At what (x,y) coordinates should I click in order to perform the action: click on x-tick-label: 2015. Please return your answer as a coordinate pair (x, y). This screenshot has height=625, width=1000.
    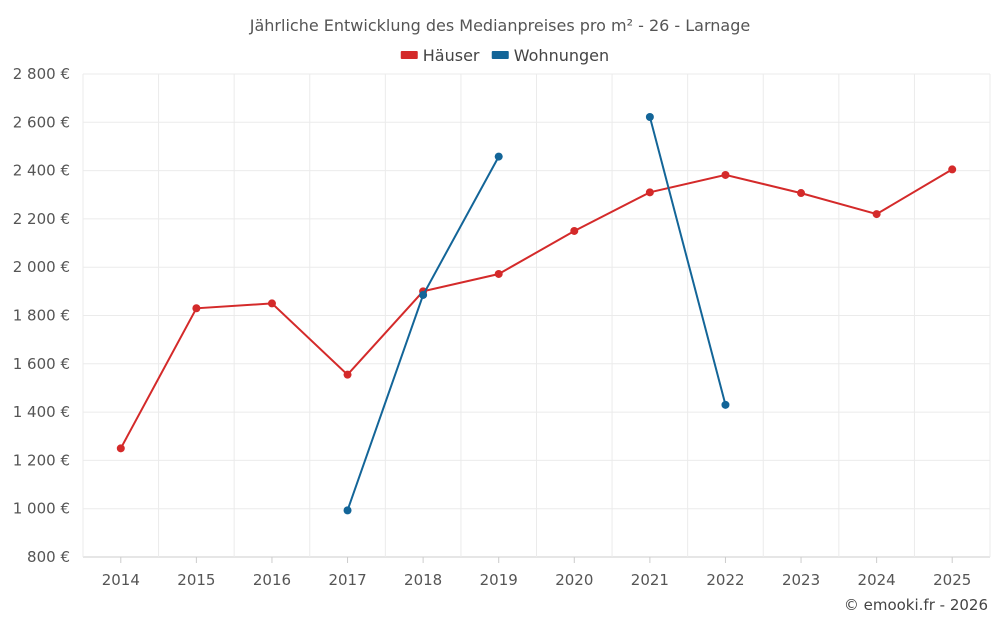
    Looking at the image, I should click on (196, 580).